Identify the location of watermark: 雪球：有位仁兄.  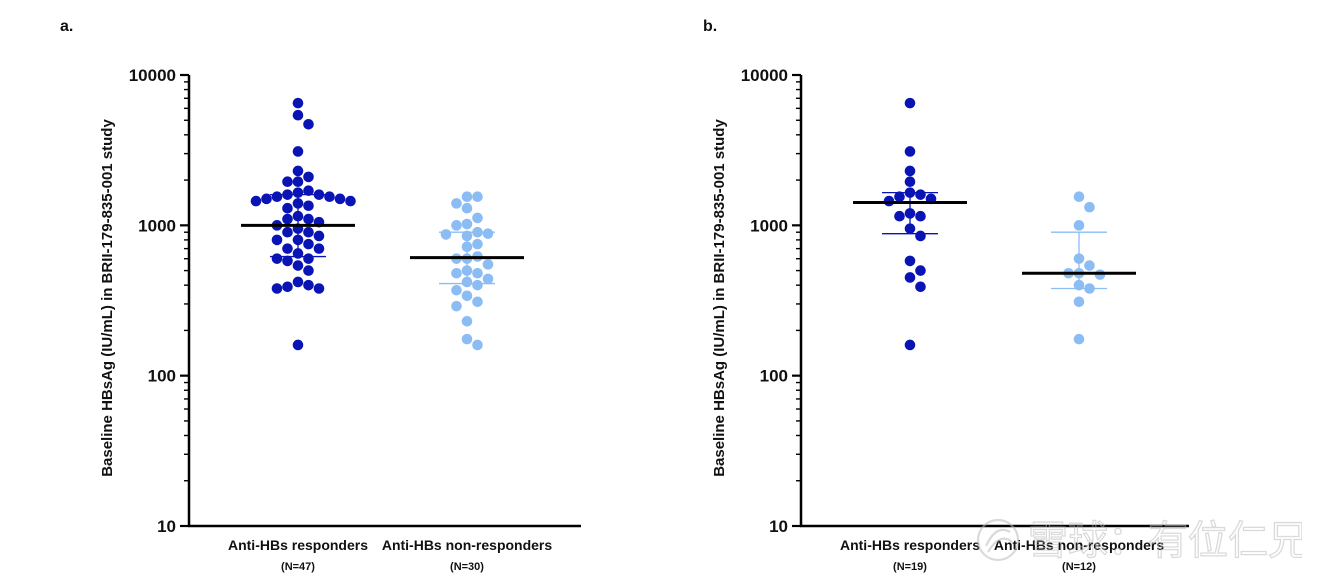
(1139, 541).